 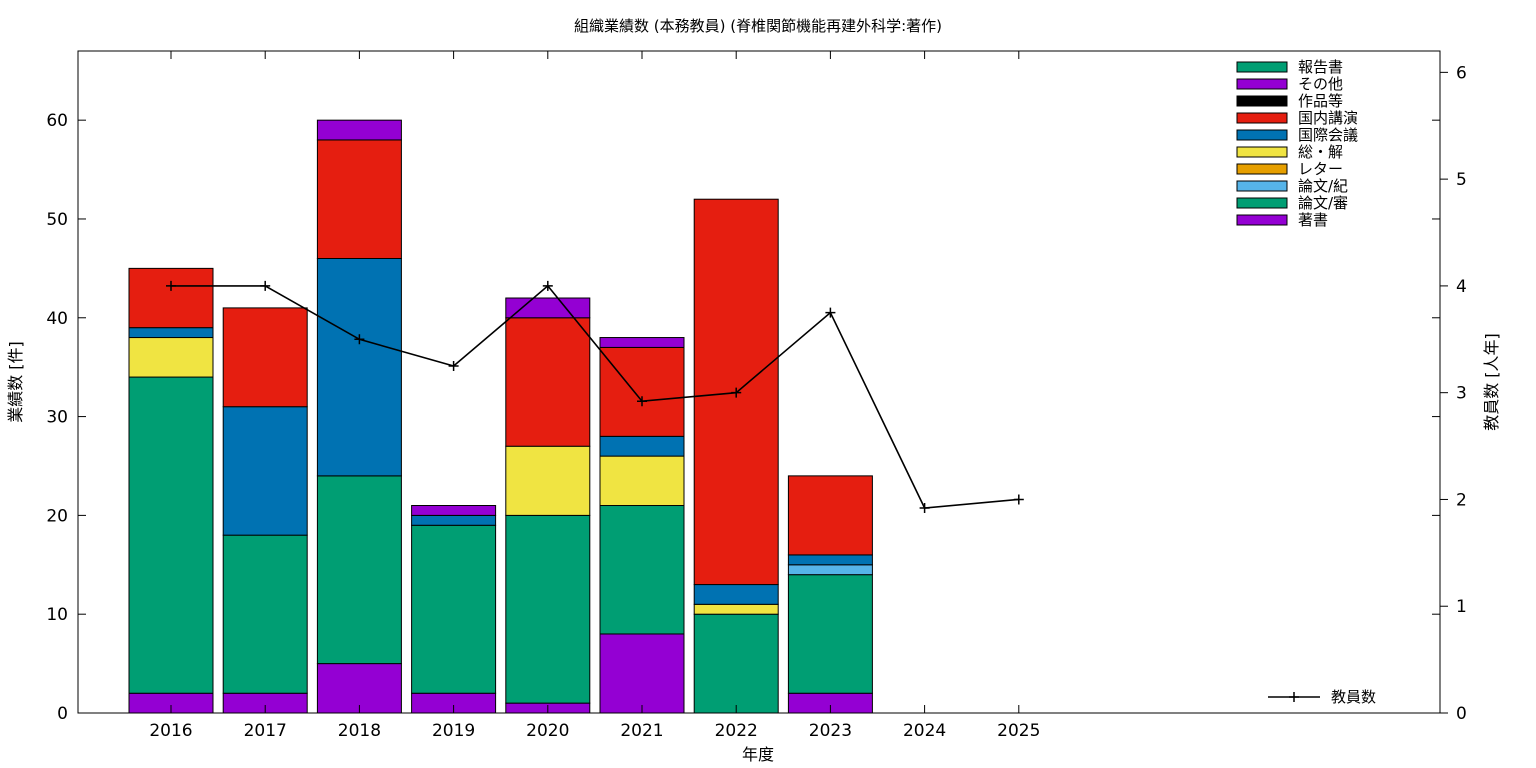 What do you see at coordinates (170, 731) in the screenshot?
I see `x-tick-label: 2016` at bounding box center [170, 731].